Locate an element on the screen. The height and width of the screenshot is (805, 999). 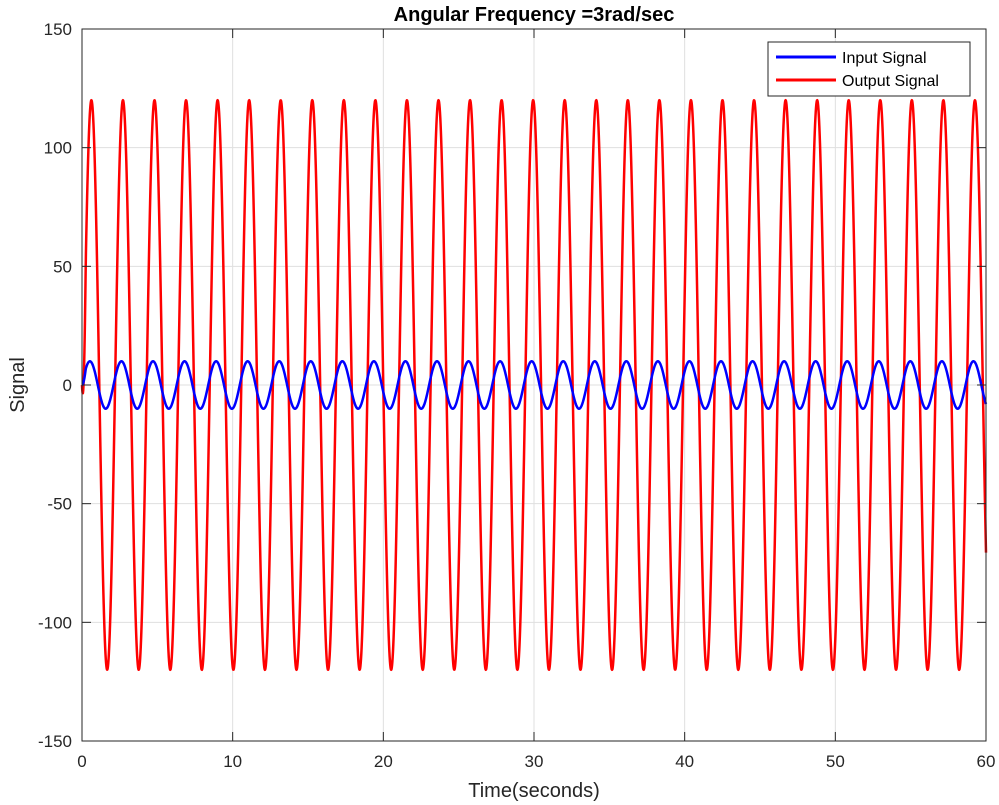
y-tick-label-4: 50 is located at coordinates (62, 266).